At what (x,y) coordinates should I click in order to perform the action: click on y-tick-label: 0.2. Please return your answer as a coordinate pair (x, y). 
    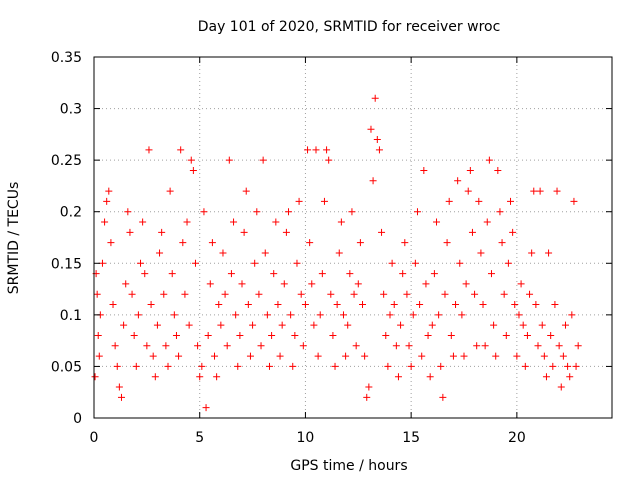
    Looking at the image, I should click on (71, 213).